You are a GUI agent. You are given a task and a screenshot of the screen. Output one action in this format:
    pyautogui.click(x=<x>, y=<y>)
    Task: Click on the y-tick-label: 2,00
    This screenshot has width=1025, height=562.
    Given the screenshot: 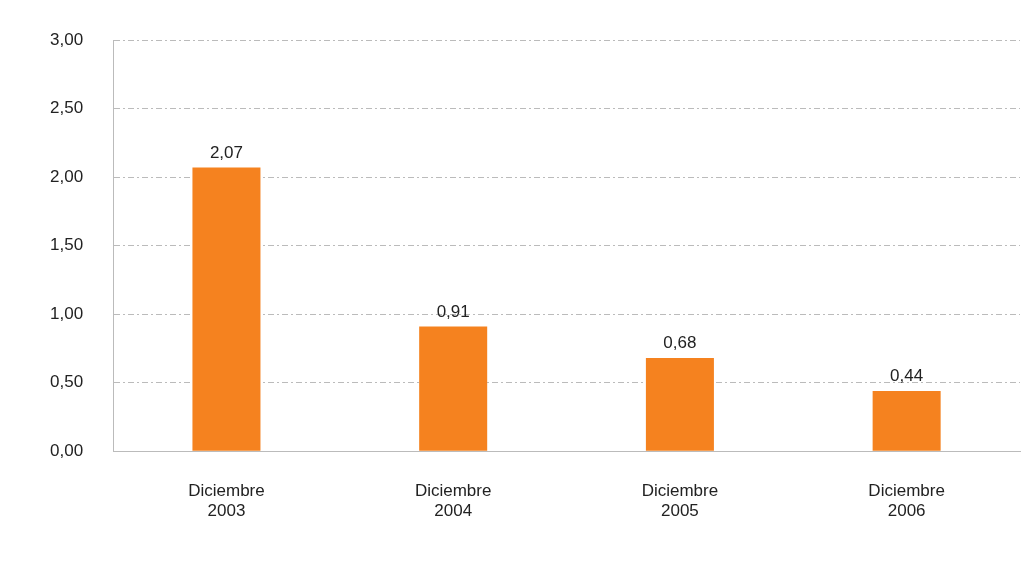 What is the action you would take?
    pyautogui.click(x=66, y=176)
    